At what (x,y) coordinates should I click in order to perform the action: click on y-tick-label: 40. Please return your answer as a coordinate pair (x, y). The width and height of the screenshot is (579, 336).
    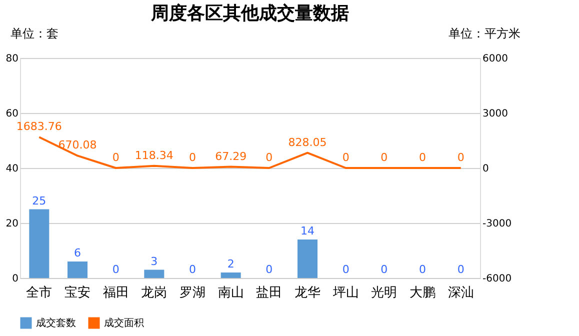
    Looking at the image, I should click on (12, 169).